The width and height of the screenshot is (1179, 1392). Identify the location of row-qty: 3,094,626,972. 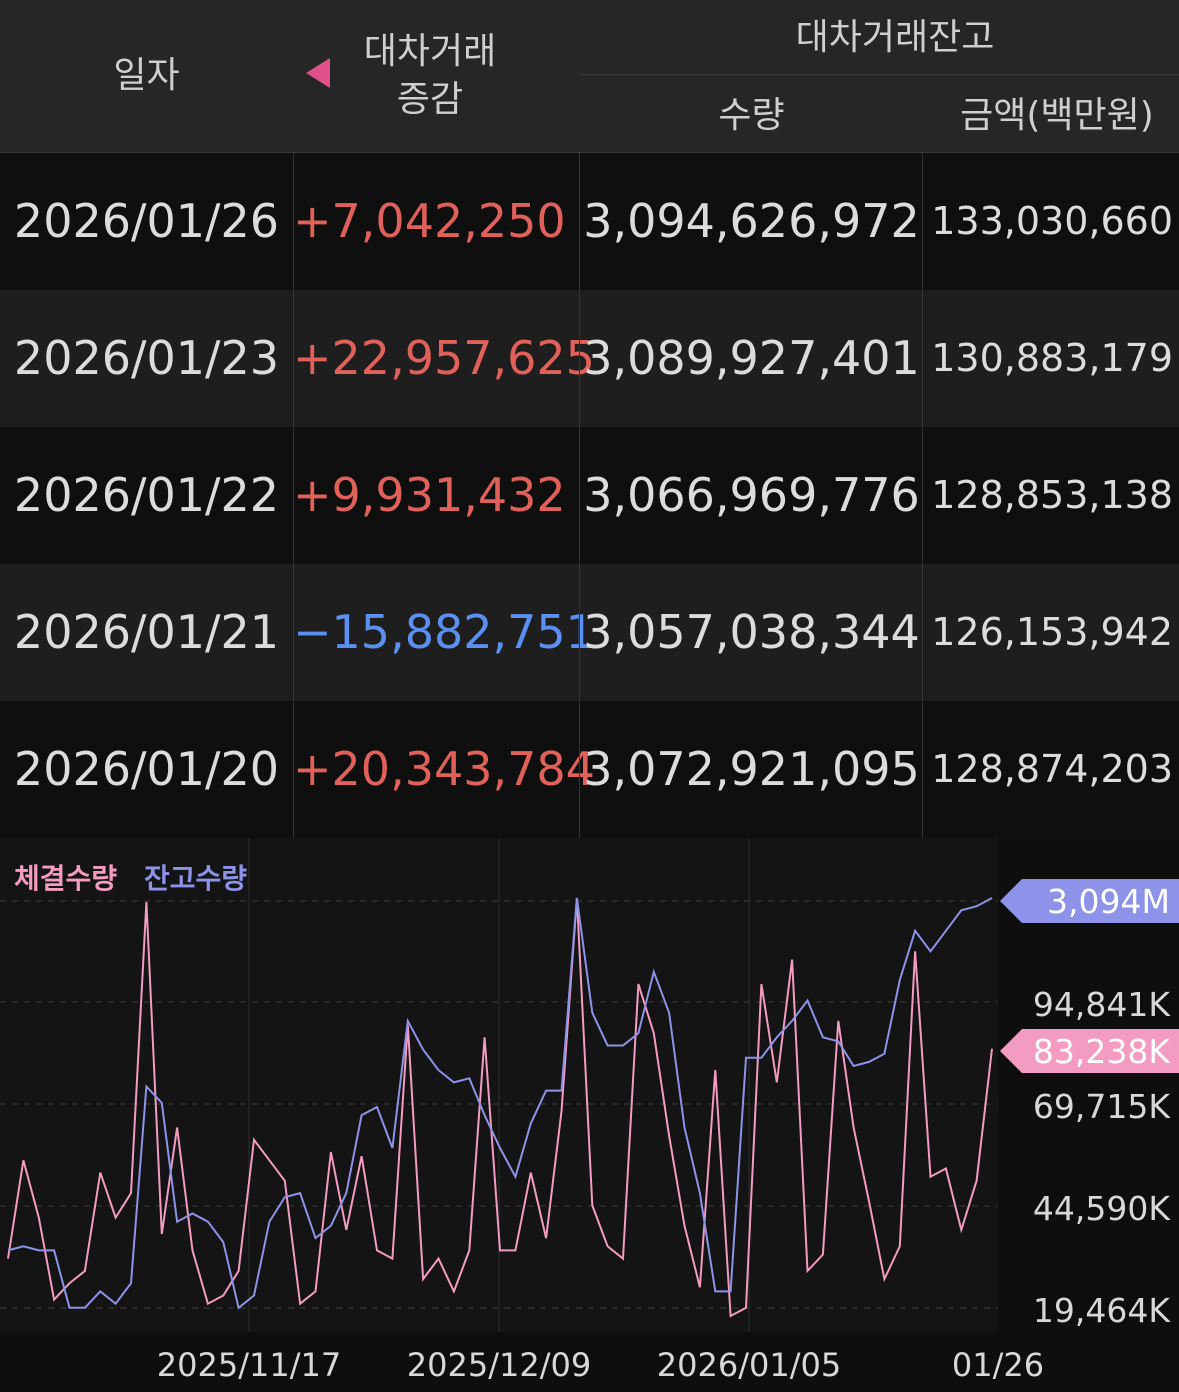
(751, 221).